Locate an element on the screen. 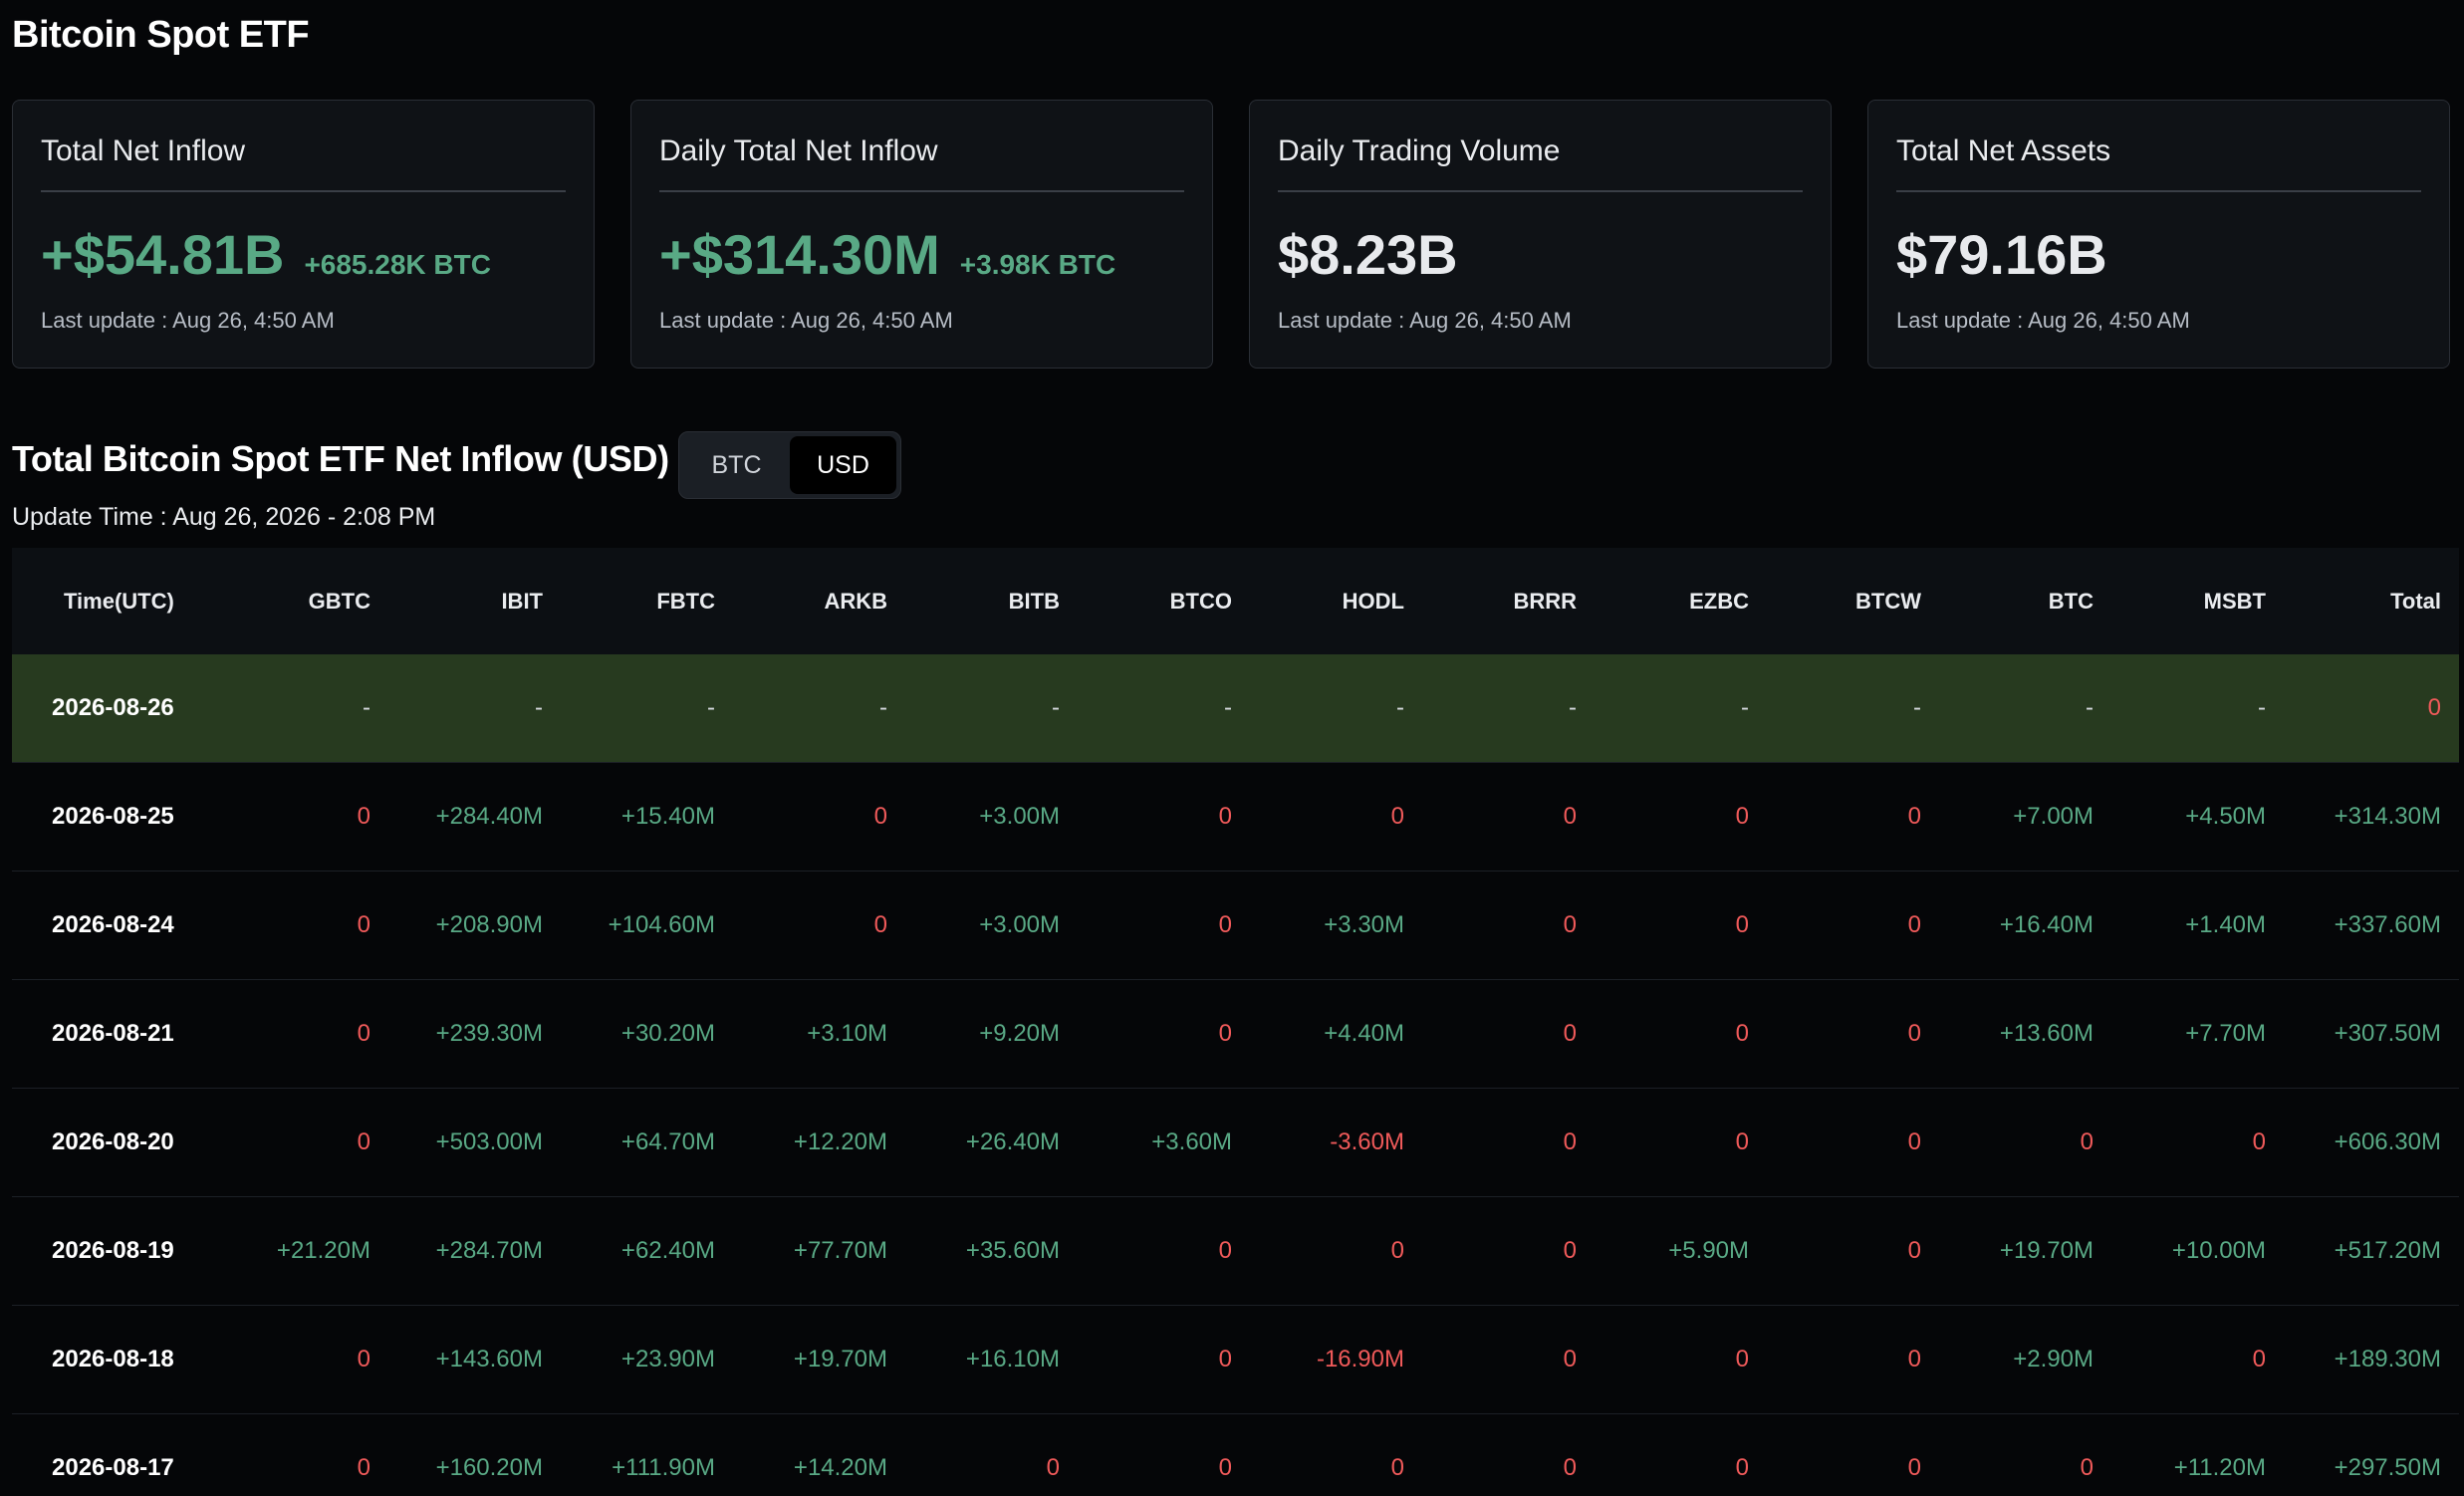  column-header-btcw: BTCW is located at coordinates (1853, 601).